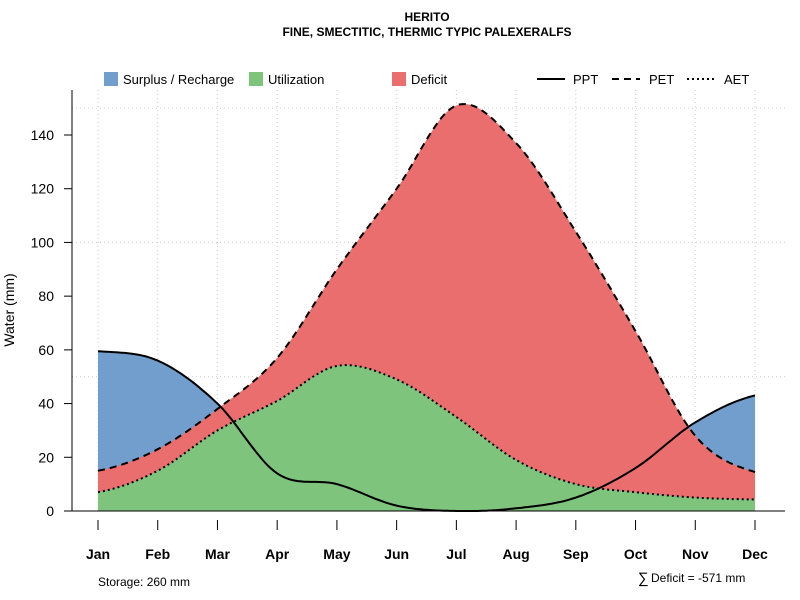 The width and height of the screenshot is (800, 600). I want to click on x-tick-label: Jan, so click(98, 554).